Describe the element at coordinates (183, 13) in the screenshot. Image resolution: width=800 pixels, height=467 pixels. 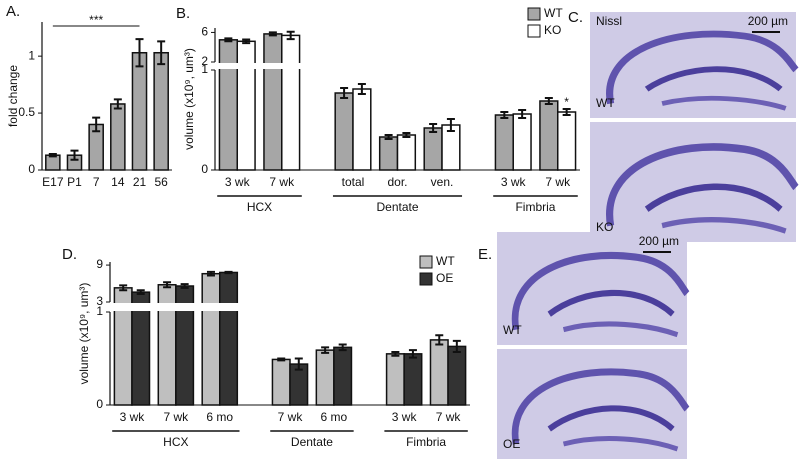
I see `panel-label: B.` at that location.